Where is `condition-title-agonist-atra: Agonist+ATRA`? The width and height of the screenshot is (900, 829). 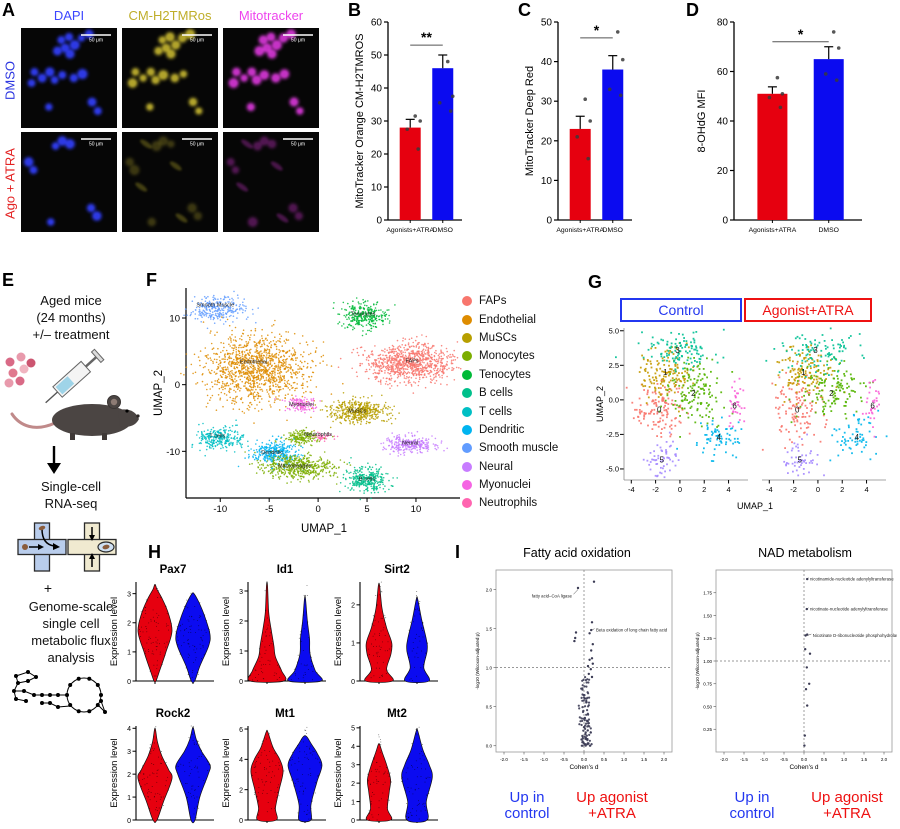 condition-title-agonist-atra: Agonist+ATRA is located at coordinates (808, 310).